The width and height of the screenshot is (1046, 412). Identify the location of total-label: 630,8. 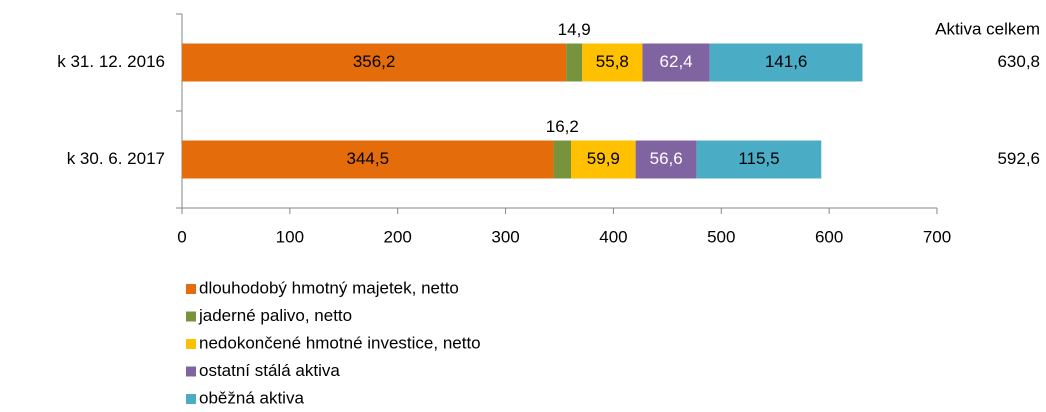
(1018, 61).